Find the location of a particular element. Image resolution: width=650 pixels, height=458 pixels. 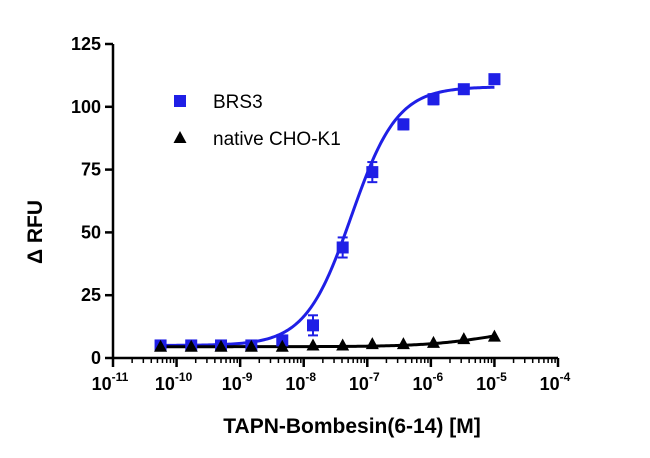

x-axis: 10⁻¹¹ 10⁻¹⁰ 10⁻⁹ 10⁻⁸ 10⁻⁷ 10⁻⁶ 10⁻⁵ 10⁻⁴ is located at coordinates (331, 375).